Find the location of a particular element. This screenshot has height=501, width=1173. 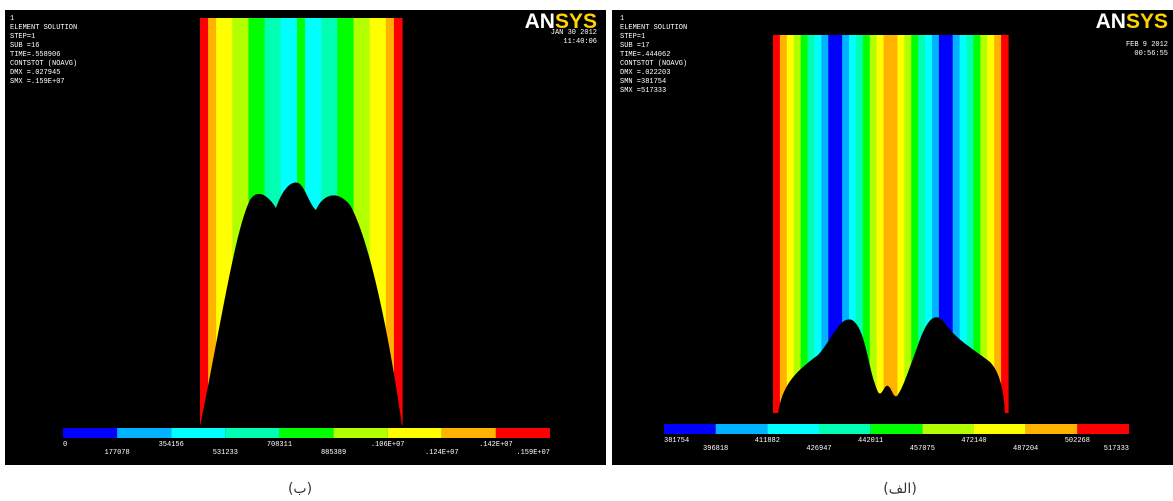

caption: (الف) is located at coordinates (900, 489).